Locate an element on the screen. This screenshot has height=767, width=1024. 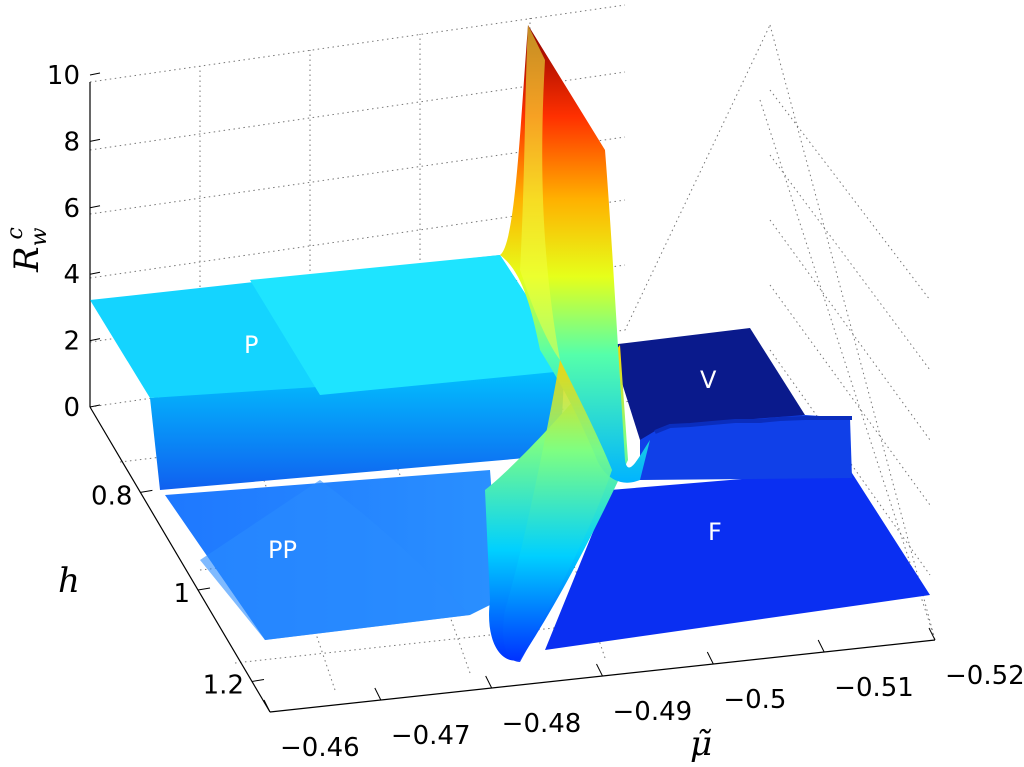
z-tick-label: 10 is located at coordinates (63, 76).